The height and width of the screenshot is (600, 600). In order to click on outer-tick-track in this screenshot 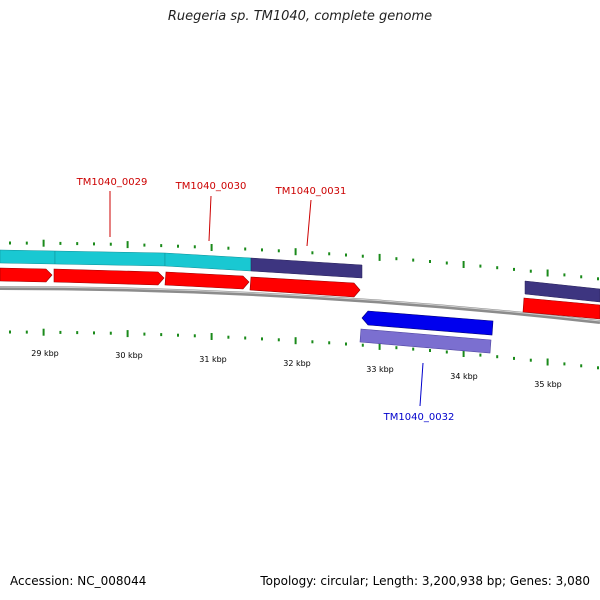, I will do `click(304, 260)`.